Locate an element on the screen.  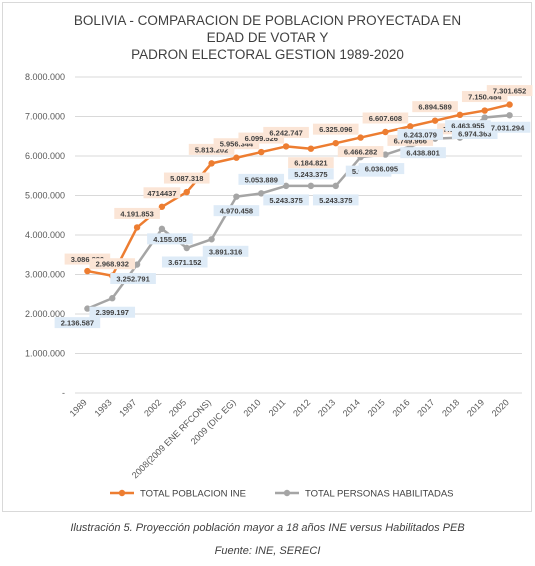
x-tick-label: 2005 is located at coordinates (177, 407).